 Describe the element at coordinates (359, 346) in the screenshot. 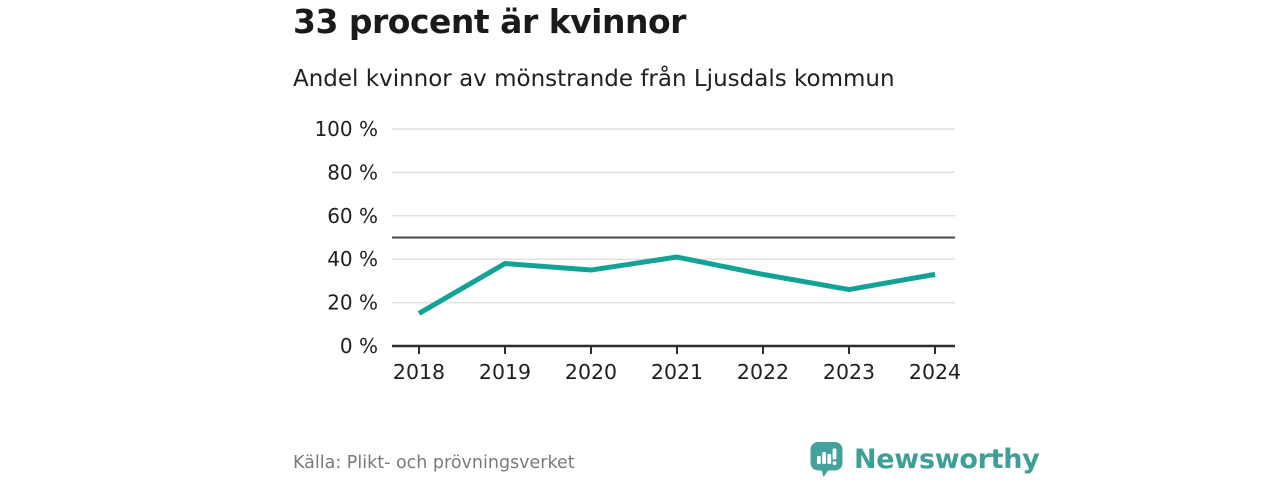

I see `y-tick-label: 0 %` at that location.